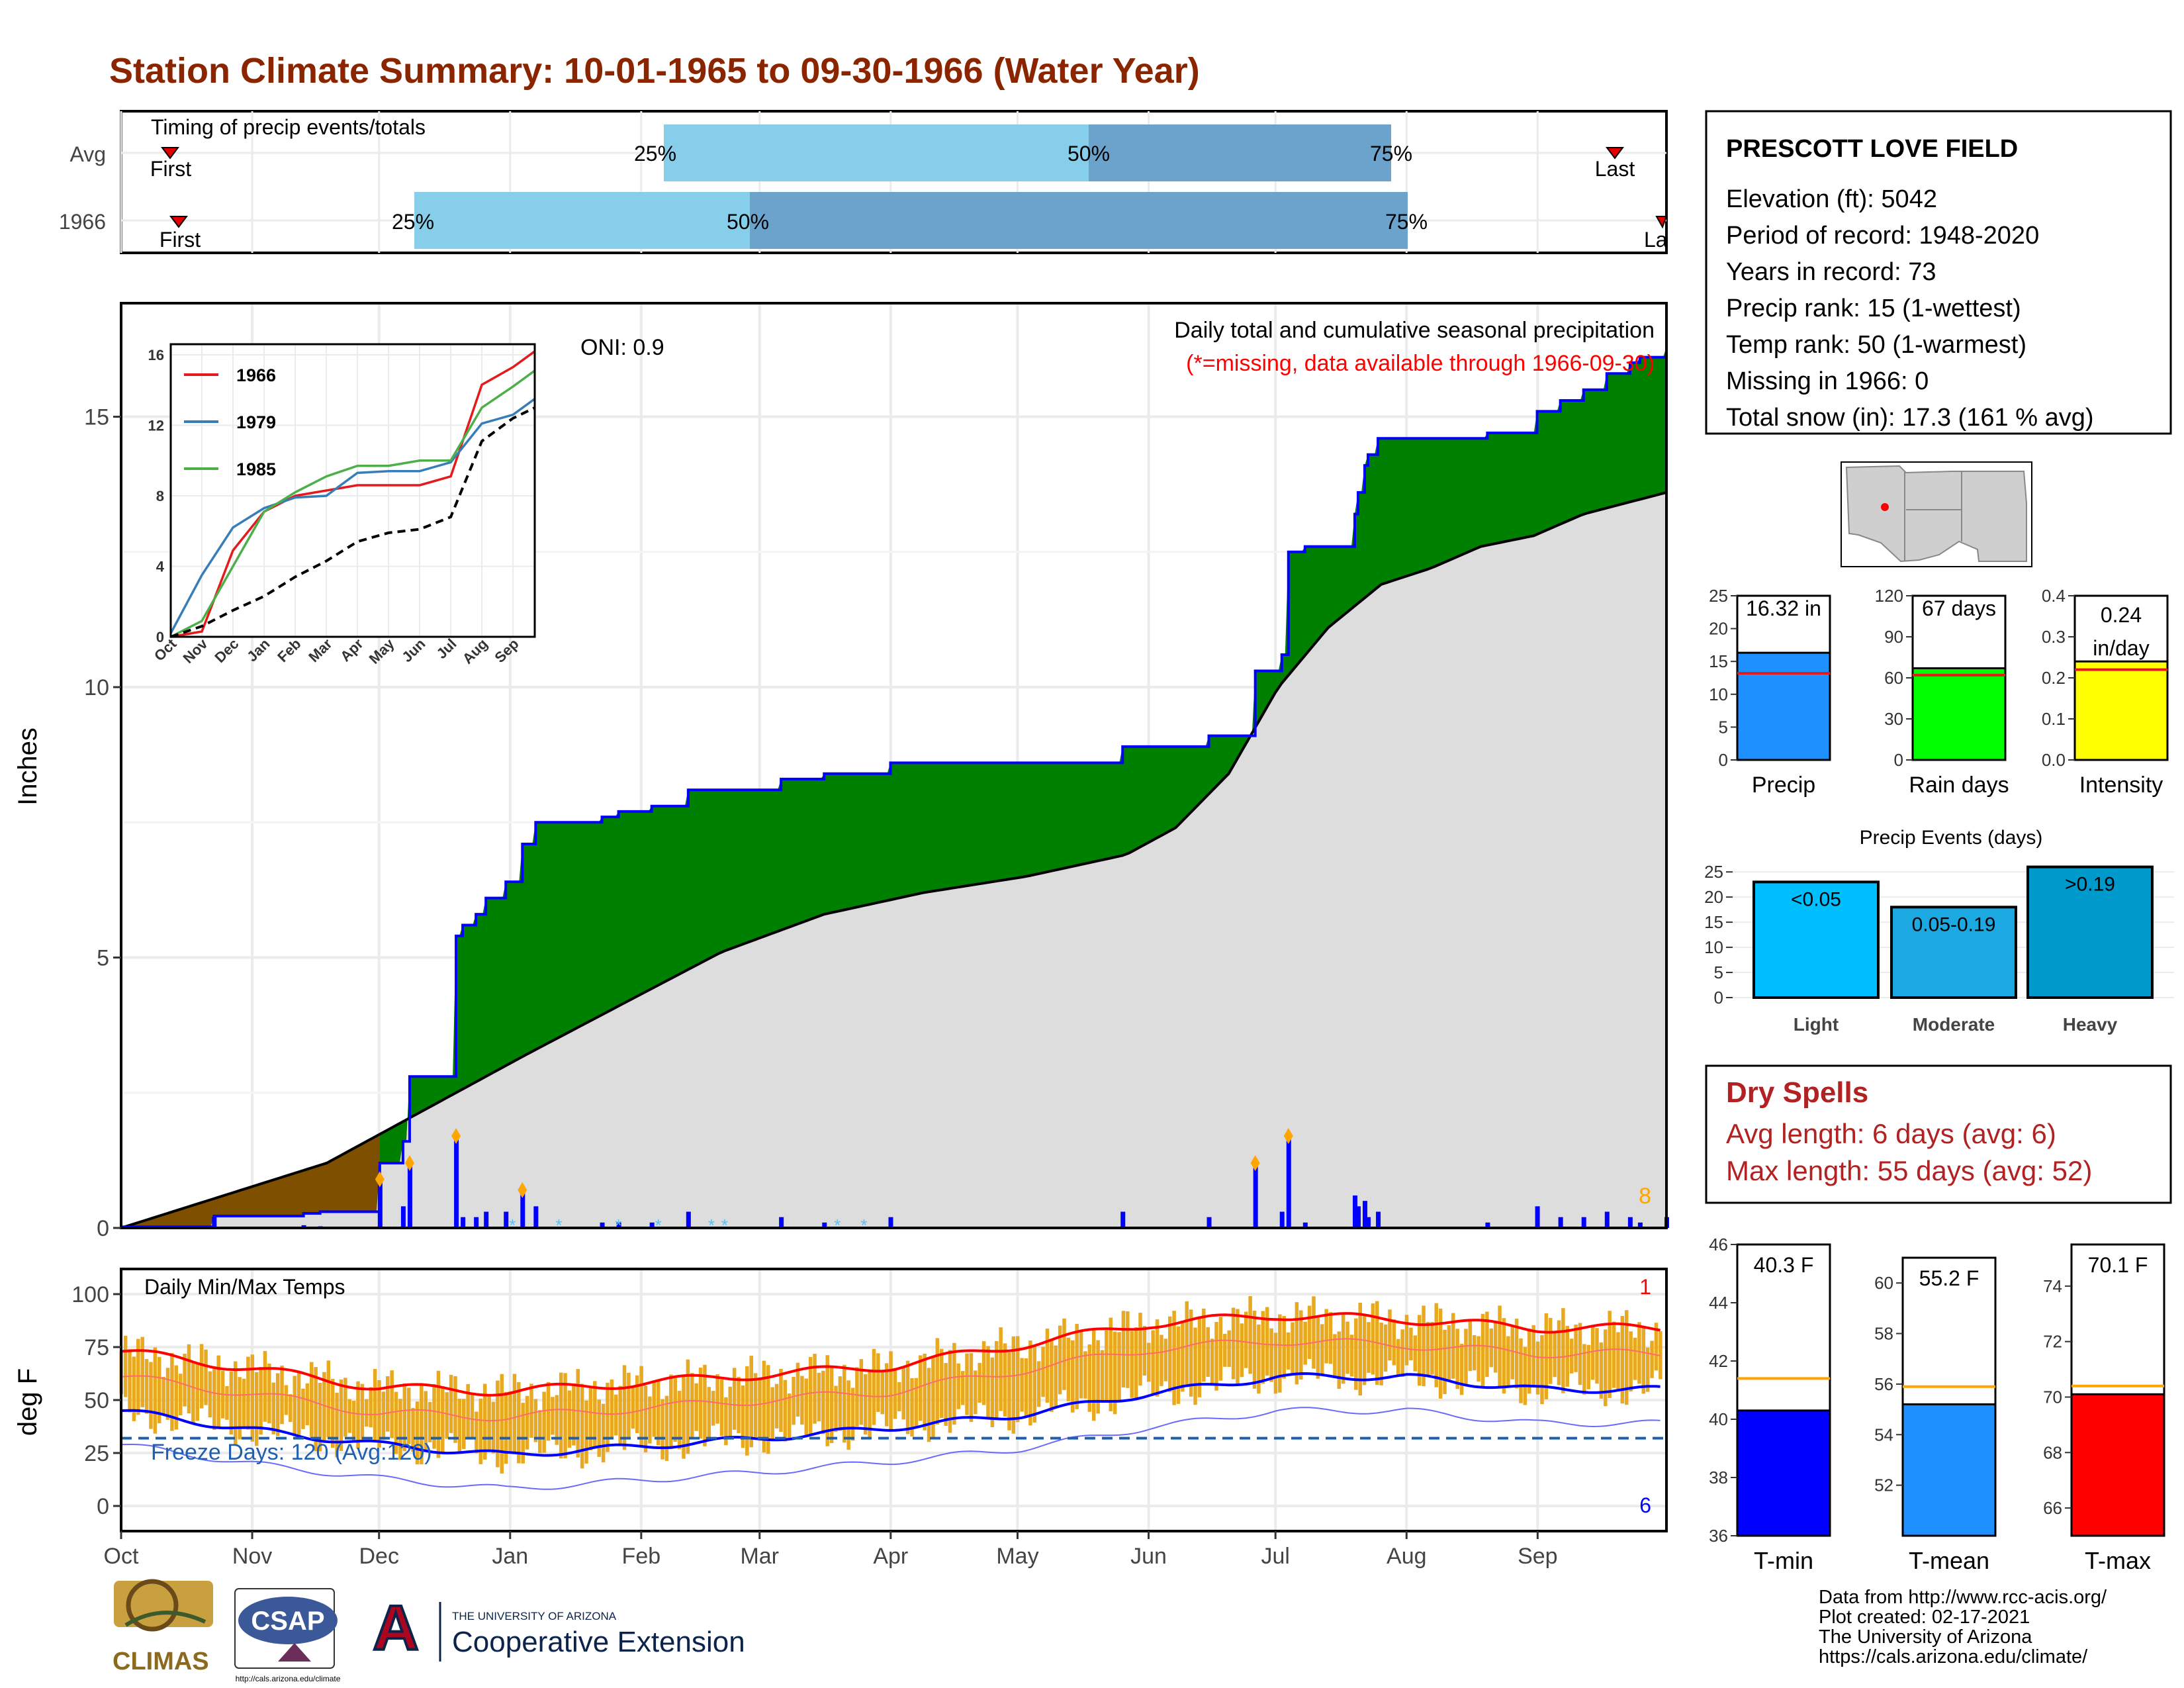  Describe the element at coordinates (1883, 1384) in the screenshot. I see `temp-summary-ytick-label: 56` at that location.